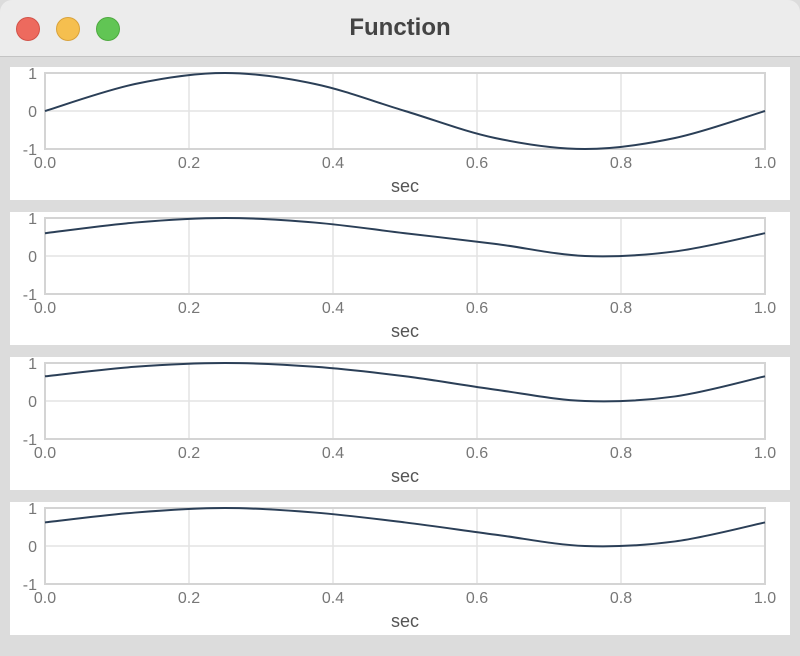  What do you see at coordinates (68, 29) in the screenshot?
I see `minimize-button` at bounding box center [68, 29].